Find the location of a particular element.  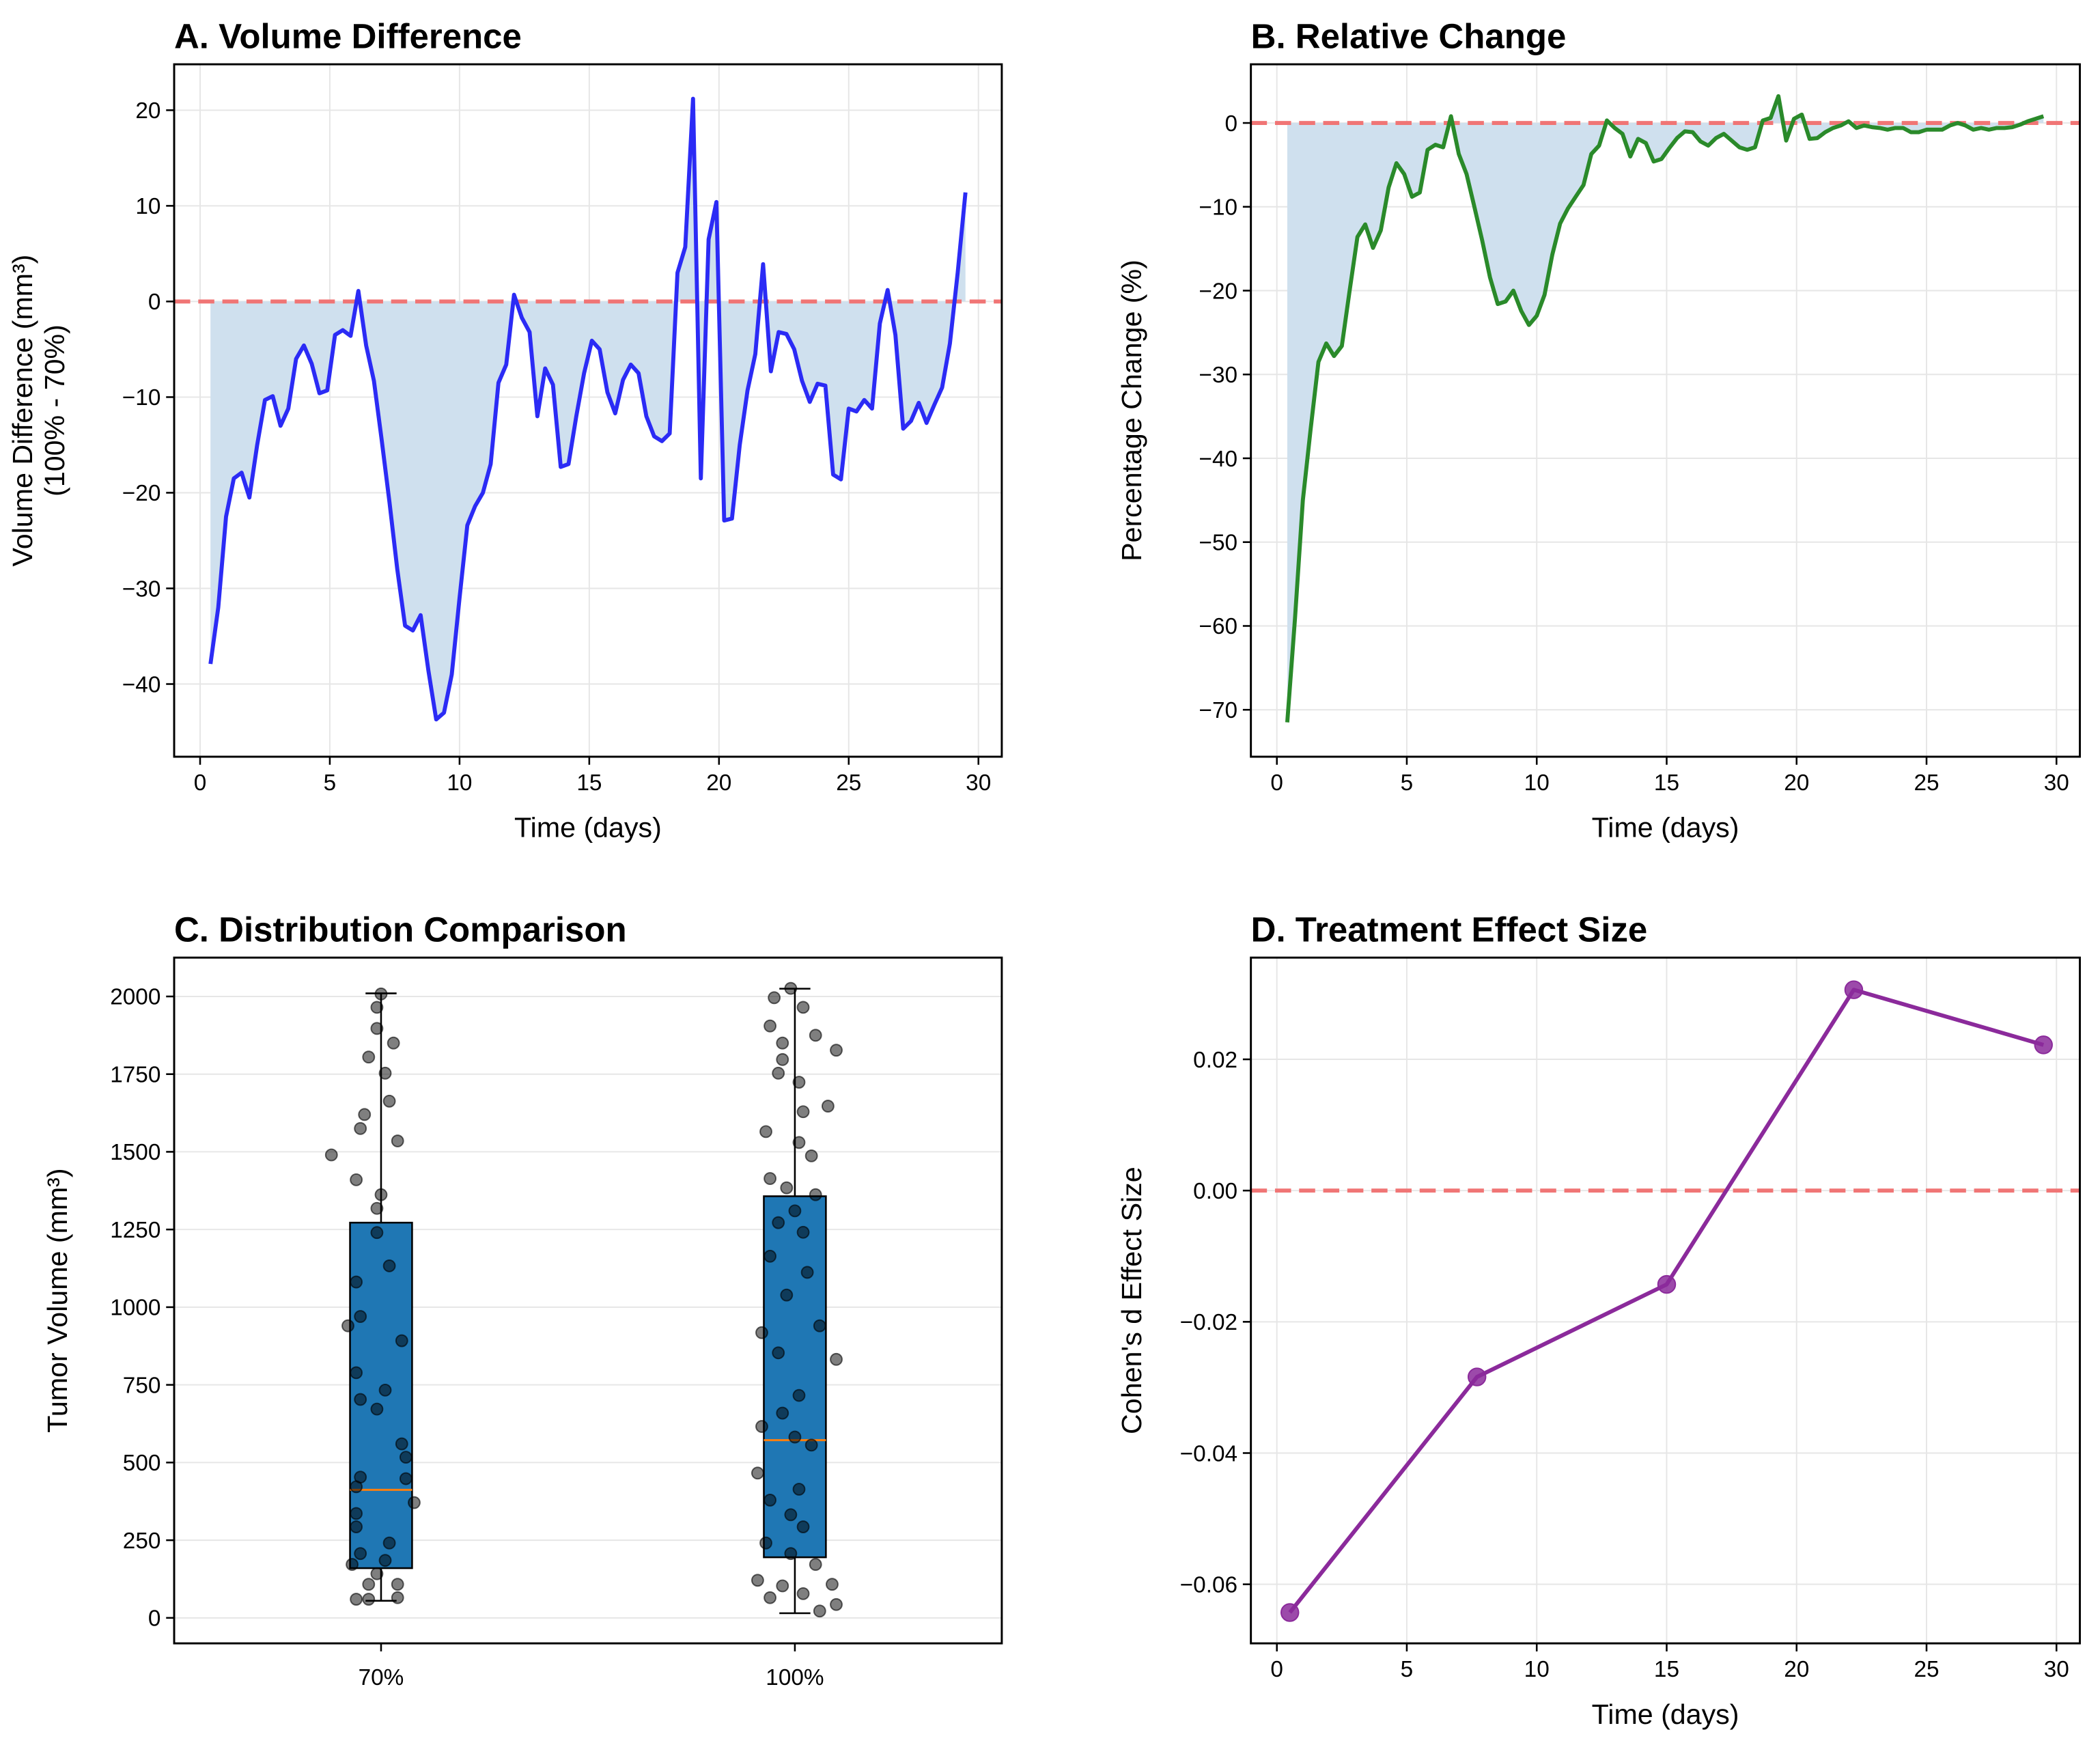

y-axis-label: Percentage Change (%) is located at coordinates (1131, 410).